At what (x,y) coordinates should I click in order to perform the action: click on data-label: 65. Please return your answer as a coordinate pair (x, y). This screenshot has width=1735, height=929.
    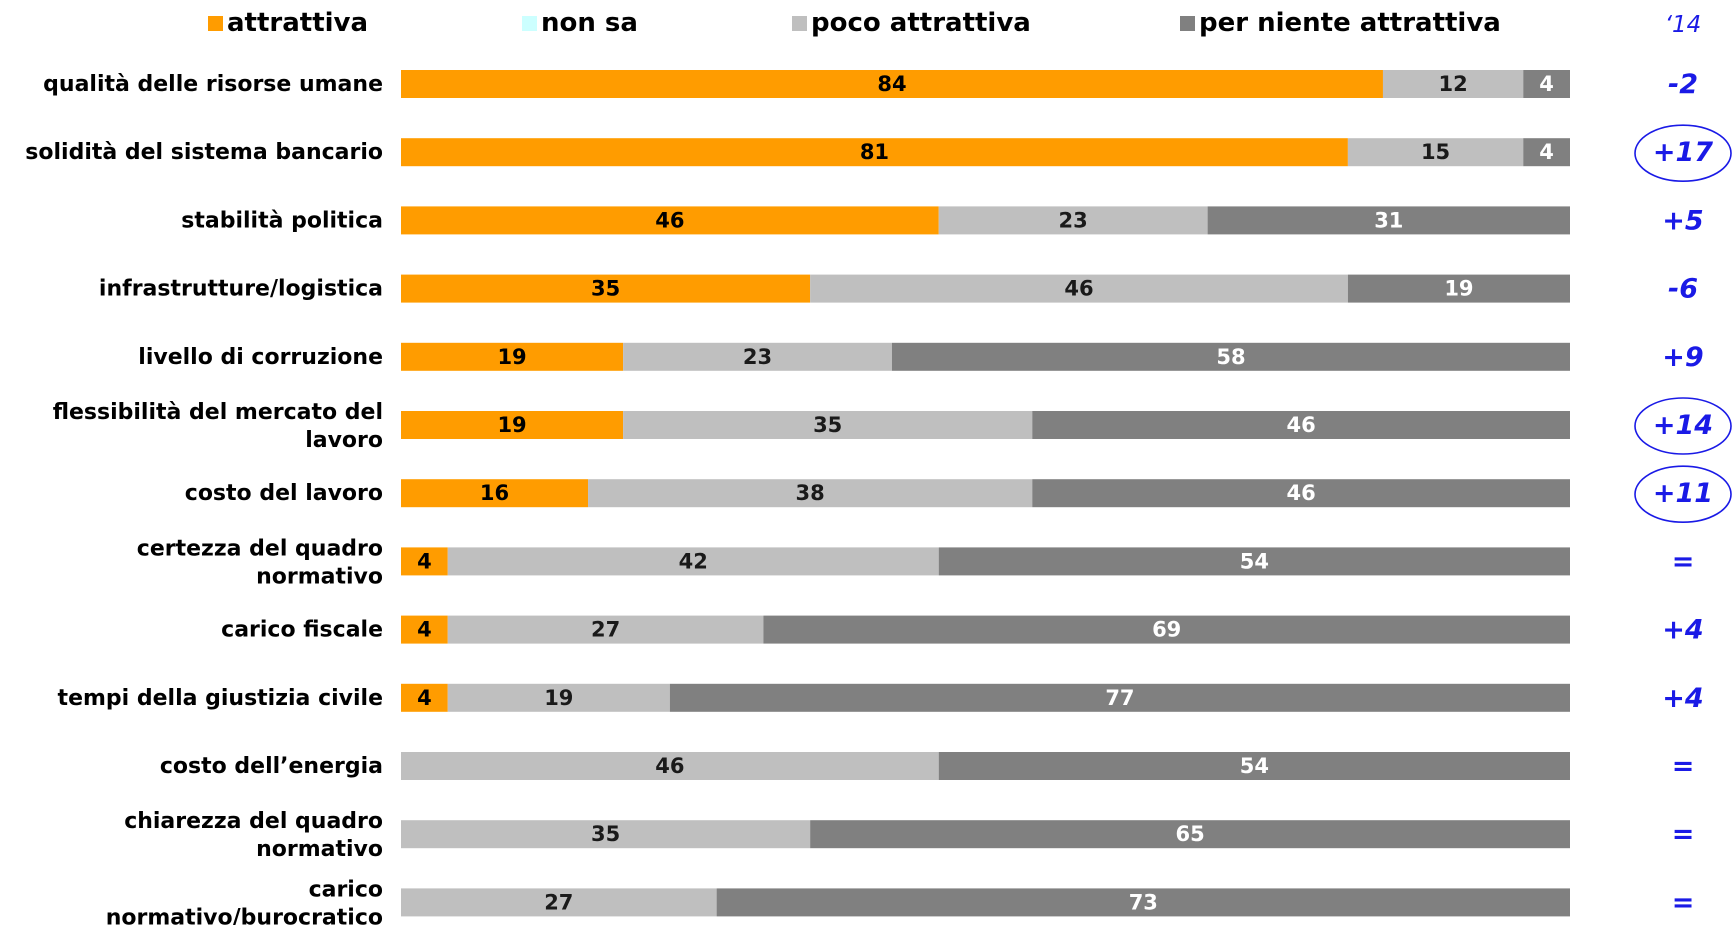
    Looking at the image, I should click on (1189, 834).